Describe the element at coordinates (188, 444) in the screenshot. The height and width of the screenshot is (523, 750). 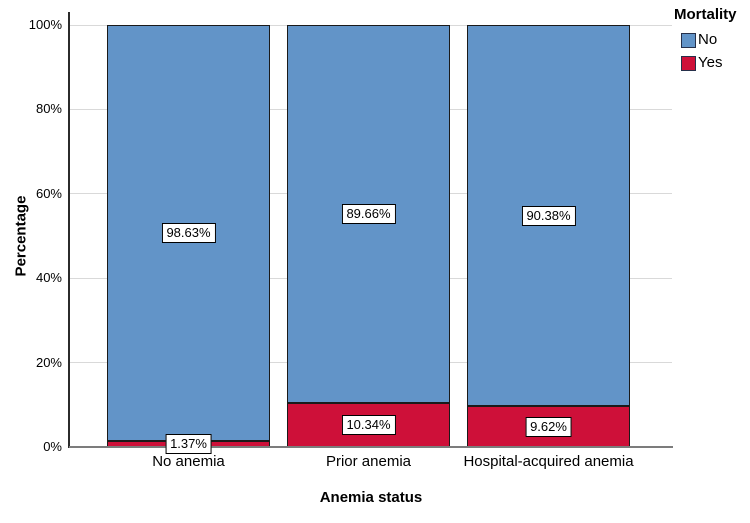
I see `segment-value-label: 1.37%` at that location.